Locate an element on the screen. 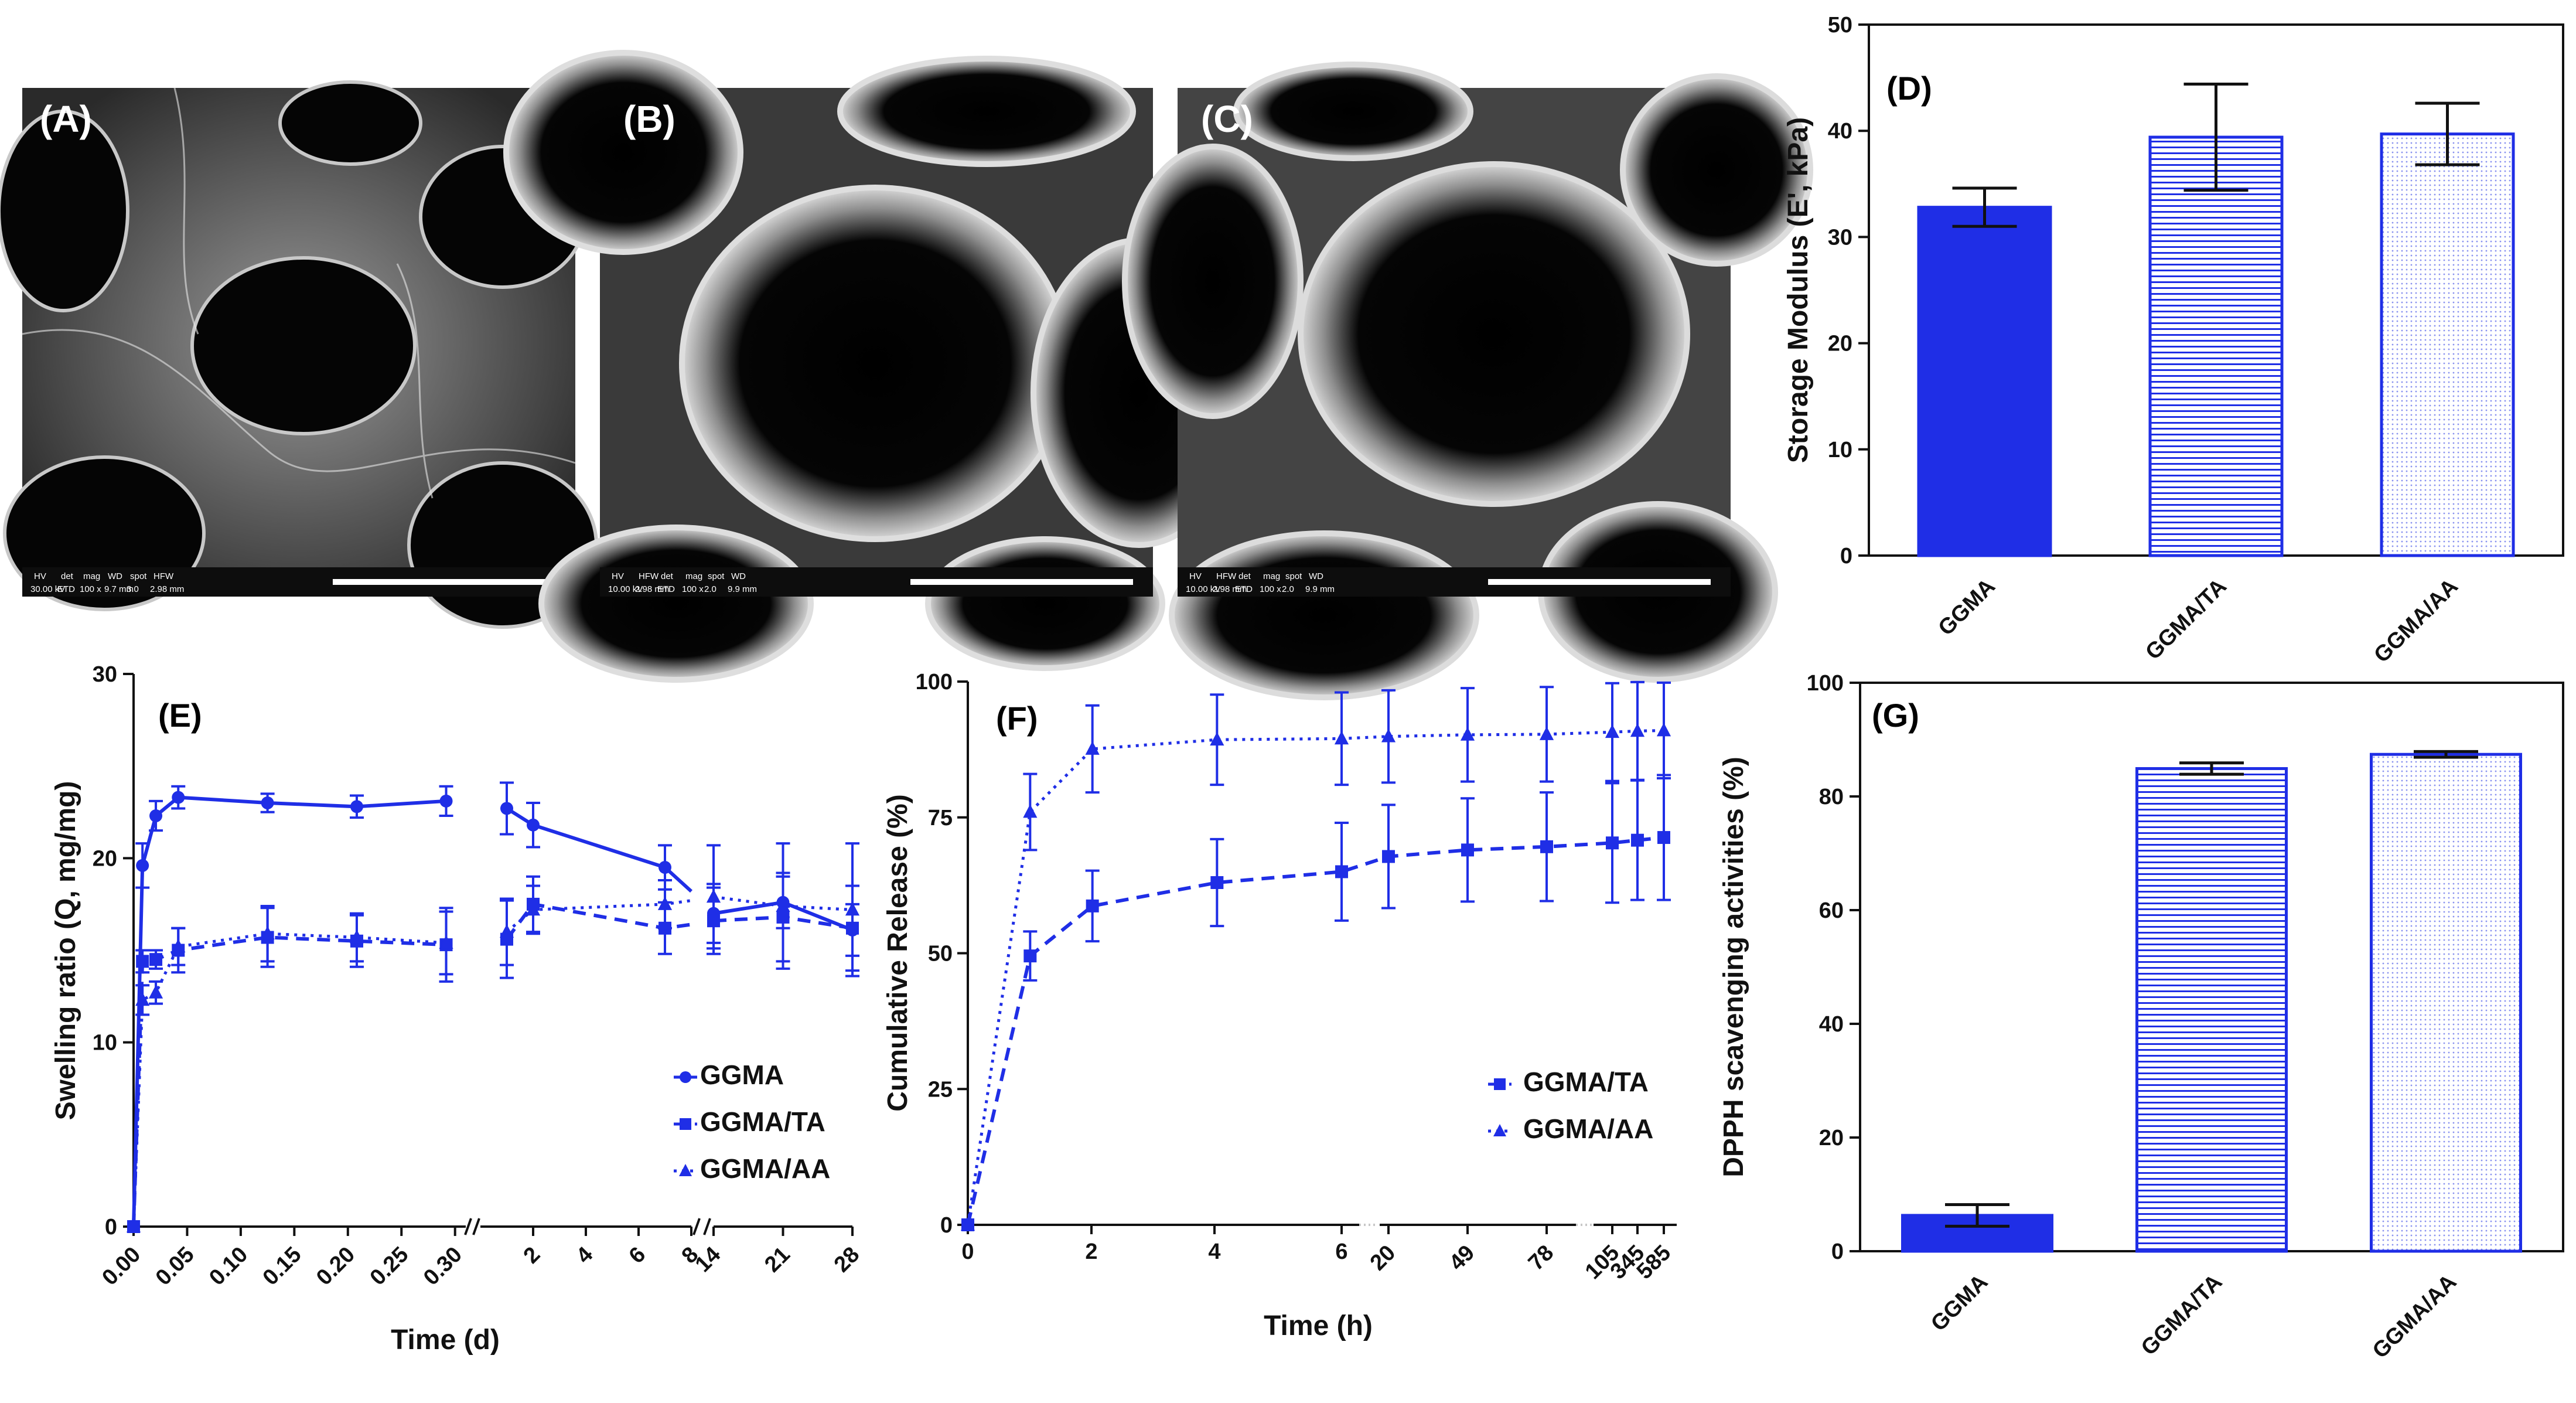 This screenshot has width=2576, height=1403. panel-label: (D) is located at coordinates (1909, 88).